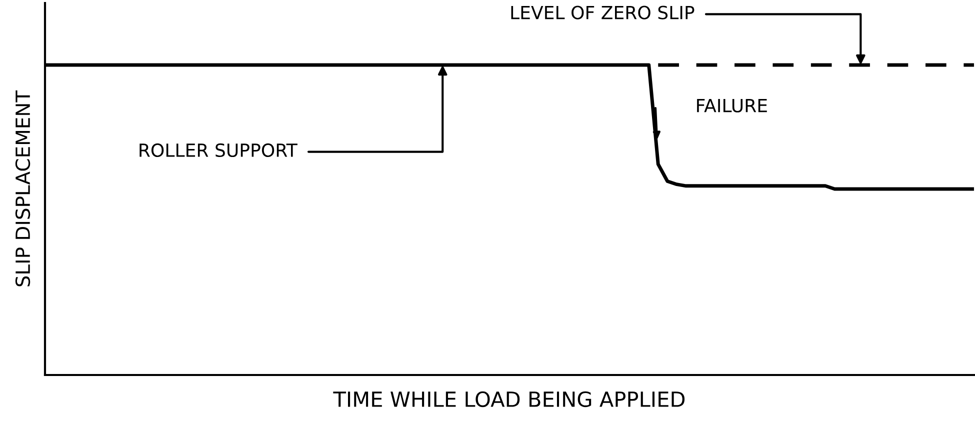 This screenshot has height=423, width=975. Describe the element at coordinates (219, 150) in the screenshot. I see `annotation: ROLLER SUPPORT` at that location.